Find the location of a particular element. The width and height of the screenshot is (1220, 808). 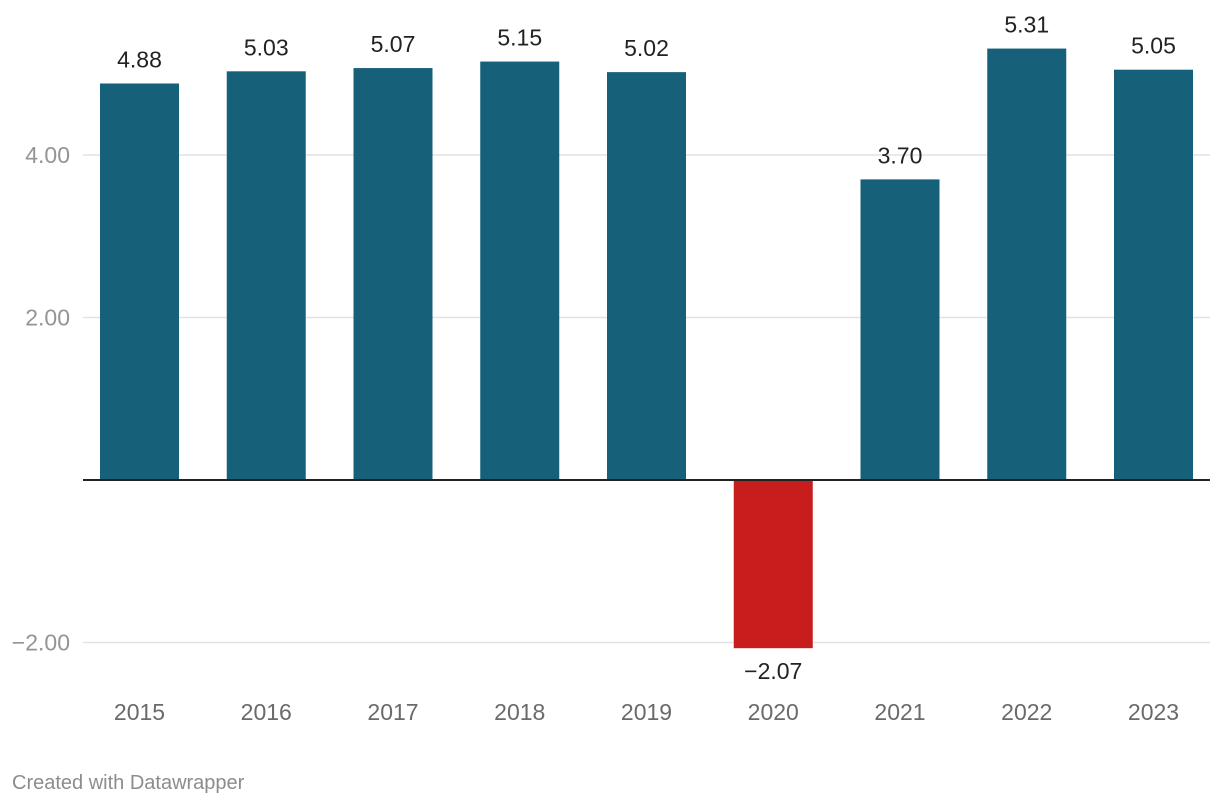

value-label: 3.70 is located at coordinates (900, 155).